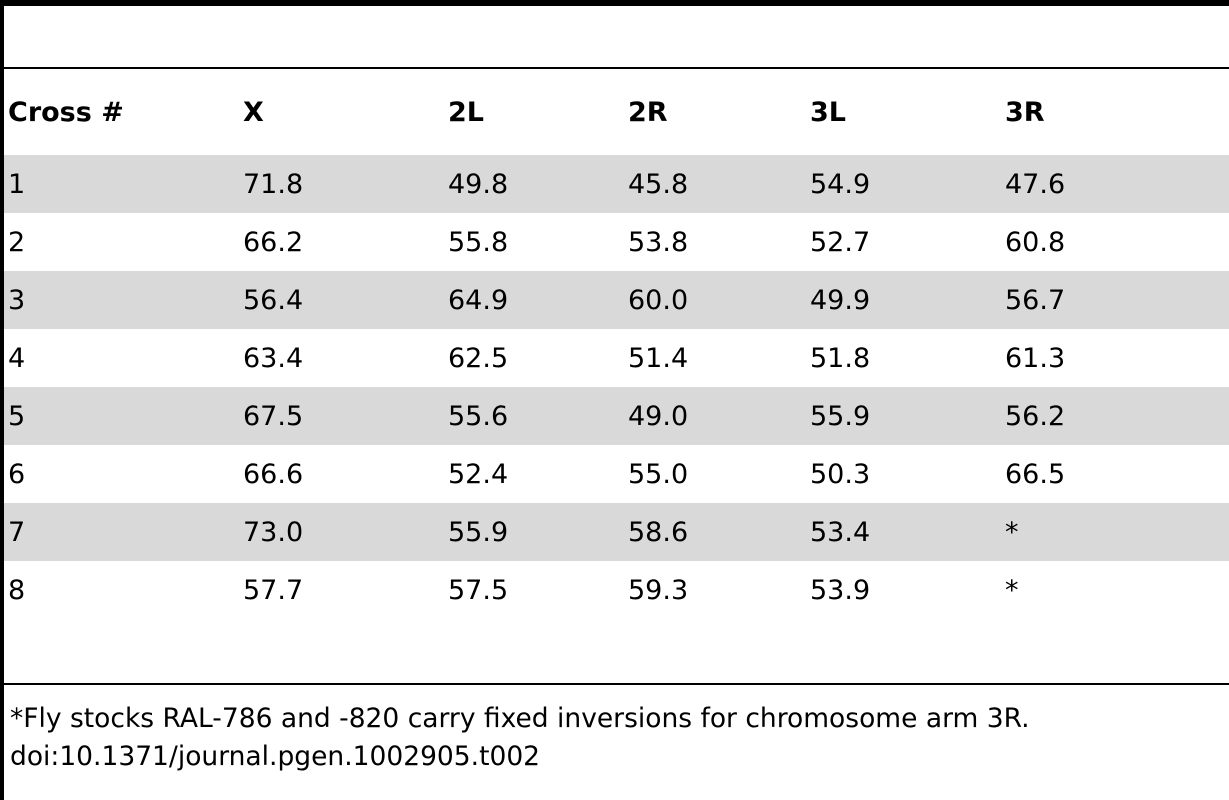 Image resolution: width=1229 pixels, height=800 pixels. What do you see at coordinates (273, 474) in the screenshot?
I see `cell-x: 66.6` at bounding box center [273, 474].